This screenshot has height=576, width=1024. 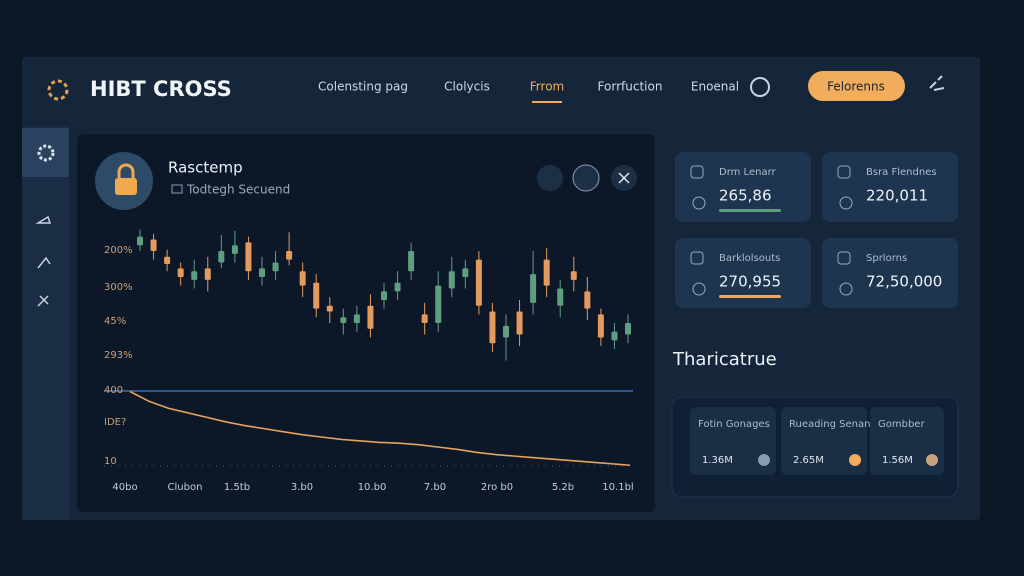 I want to click on nav-item: Enoenal, so click(x=715, y=87).